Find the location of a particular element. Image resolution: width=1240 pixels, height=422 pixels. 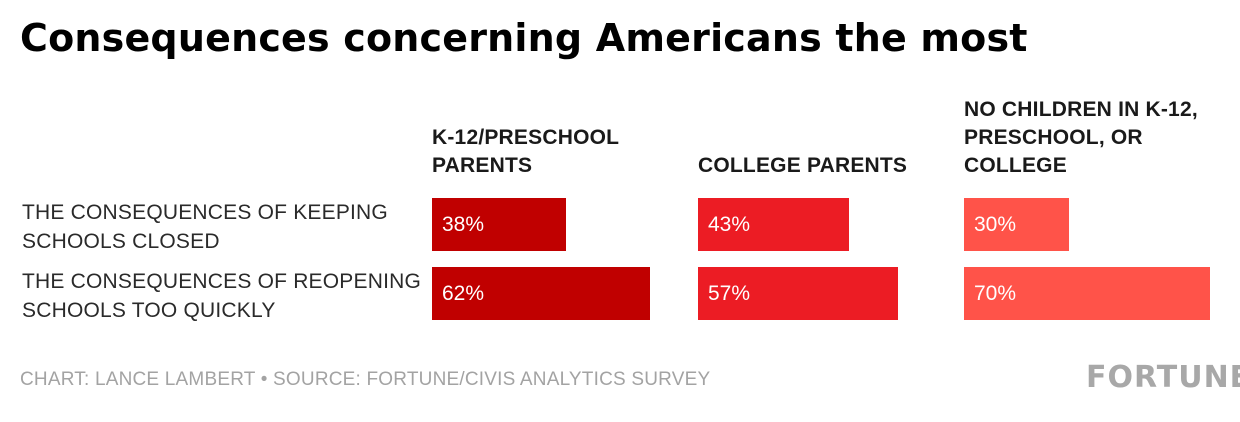

bar-k-12-preschool-parents-row-2: 62% is located at coordinates (541, 293).